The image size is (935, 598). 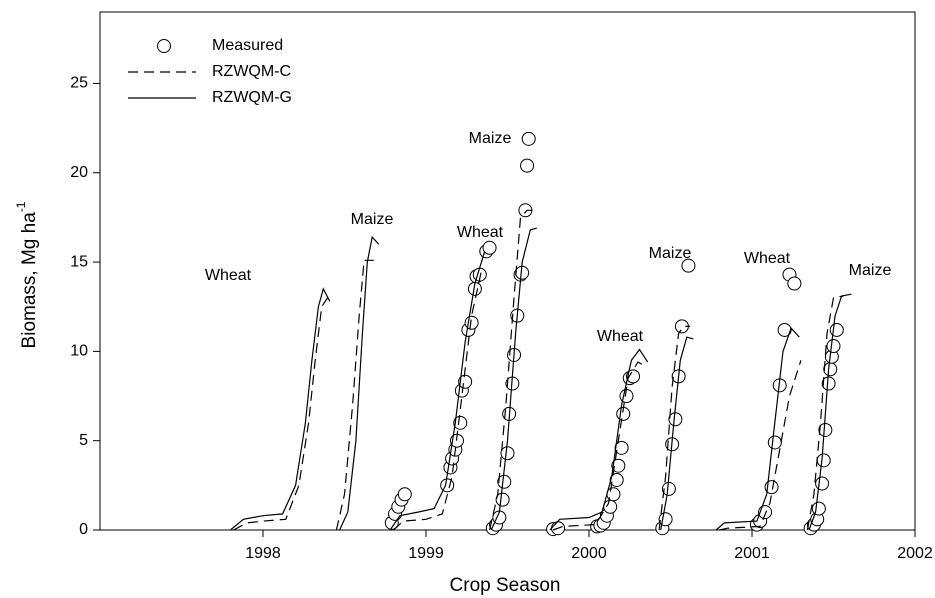 I want to click on x-tick-label: 1998, so click(x=263, y=553).